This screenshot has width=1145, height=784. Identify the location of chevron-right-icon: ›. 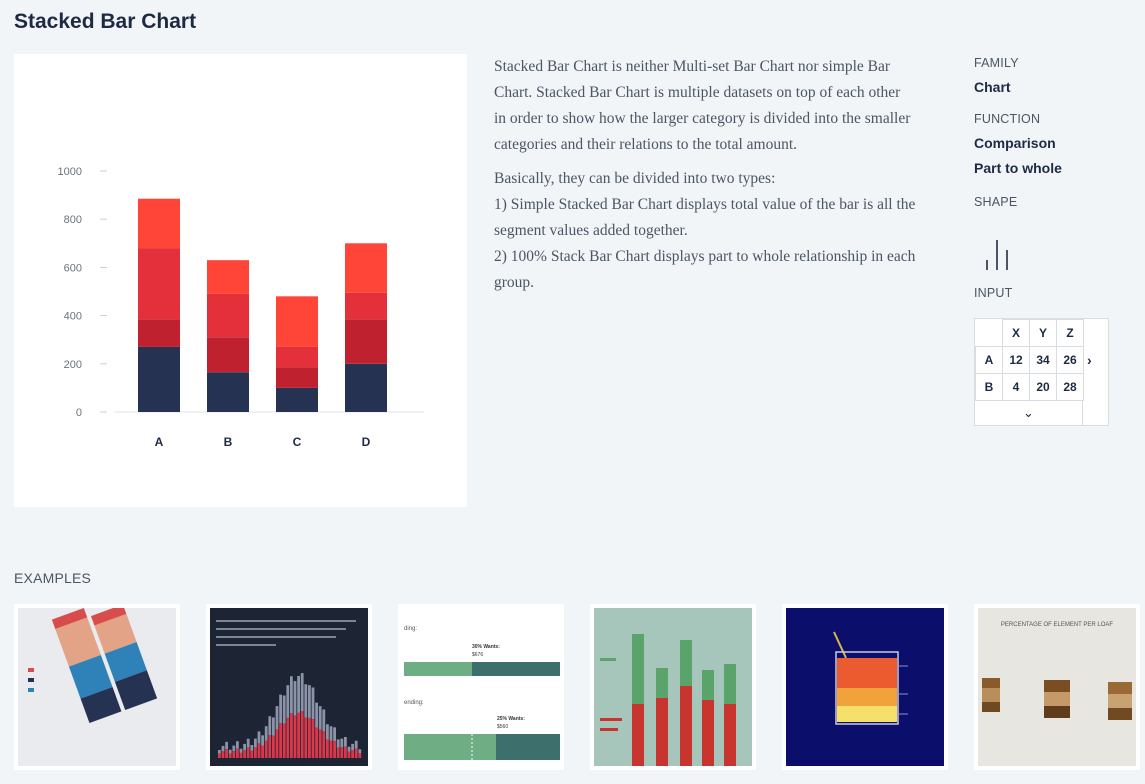
(1089, 360).